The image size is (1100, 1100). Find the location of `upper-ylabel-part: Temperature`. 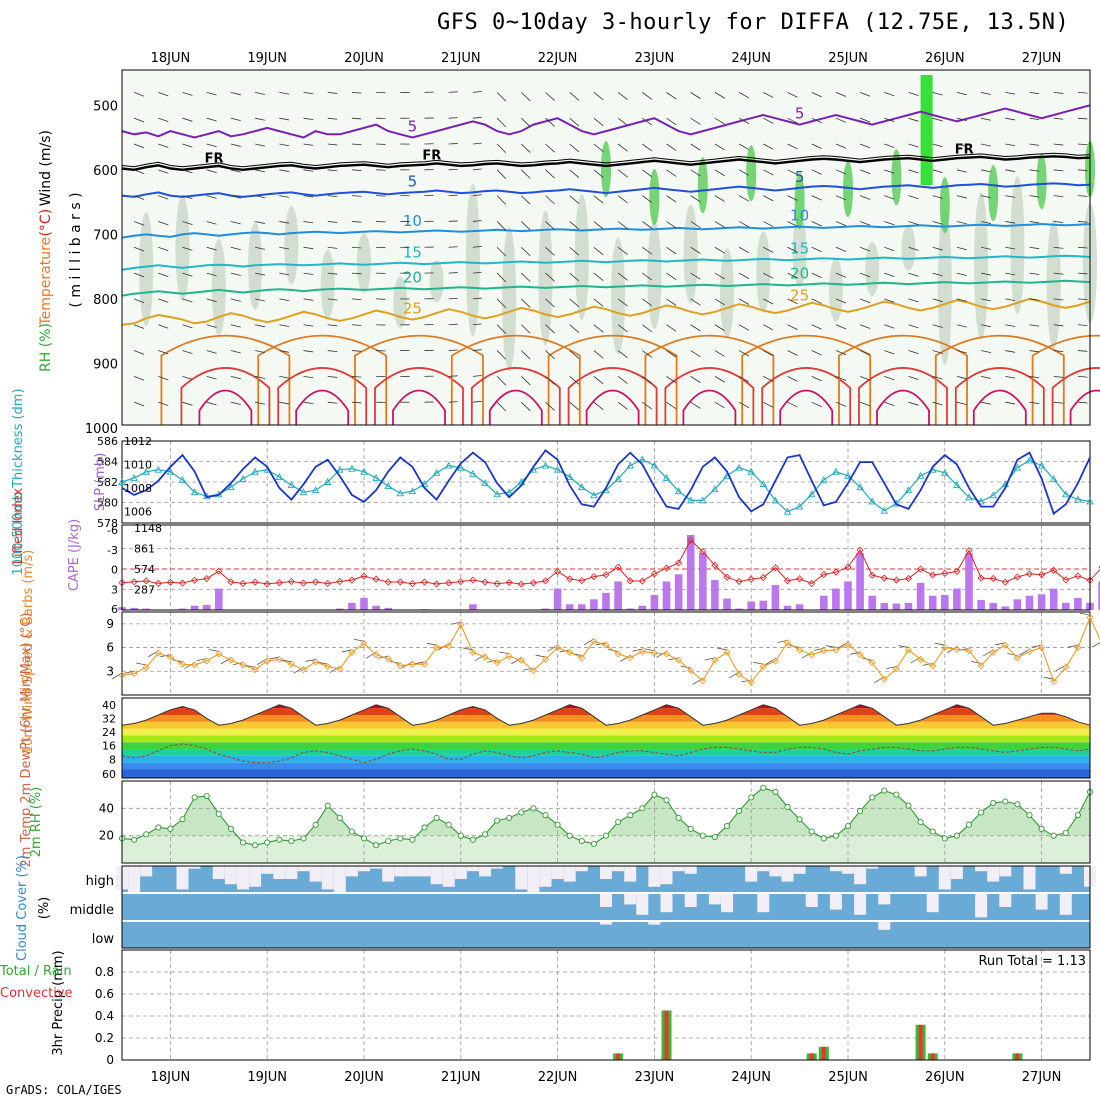

upper-ylabel-part: Temperature is located at coordinates (46, 282).